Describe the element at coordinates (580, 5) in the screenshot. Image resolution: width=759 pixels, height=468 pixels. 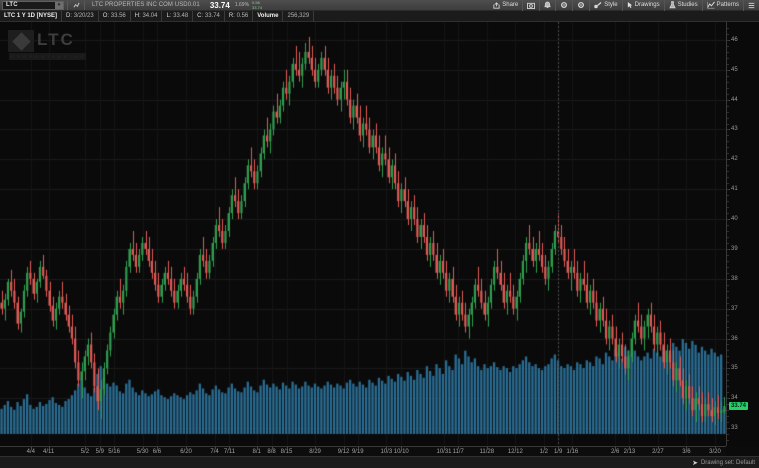
I see `more-options-button` at that location.